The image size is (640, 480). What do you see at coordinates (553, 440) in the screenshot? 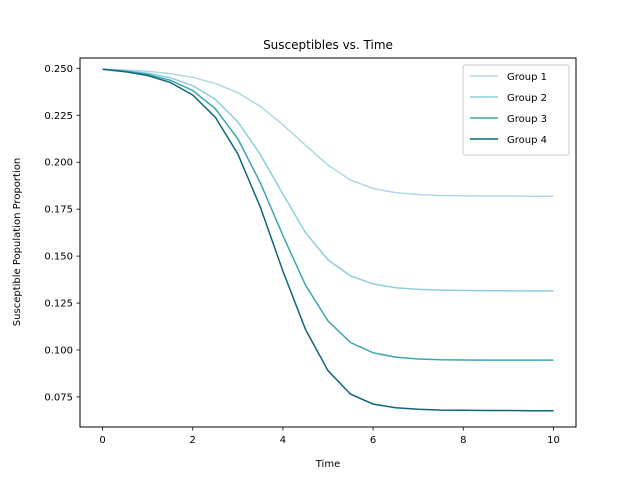
I see `x-tick-label: 10` at bounding box center [553, 440].